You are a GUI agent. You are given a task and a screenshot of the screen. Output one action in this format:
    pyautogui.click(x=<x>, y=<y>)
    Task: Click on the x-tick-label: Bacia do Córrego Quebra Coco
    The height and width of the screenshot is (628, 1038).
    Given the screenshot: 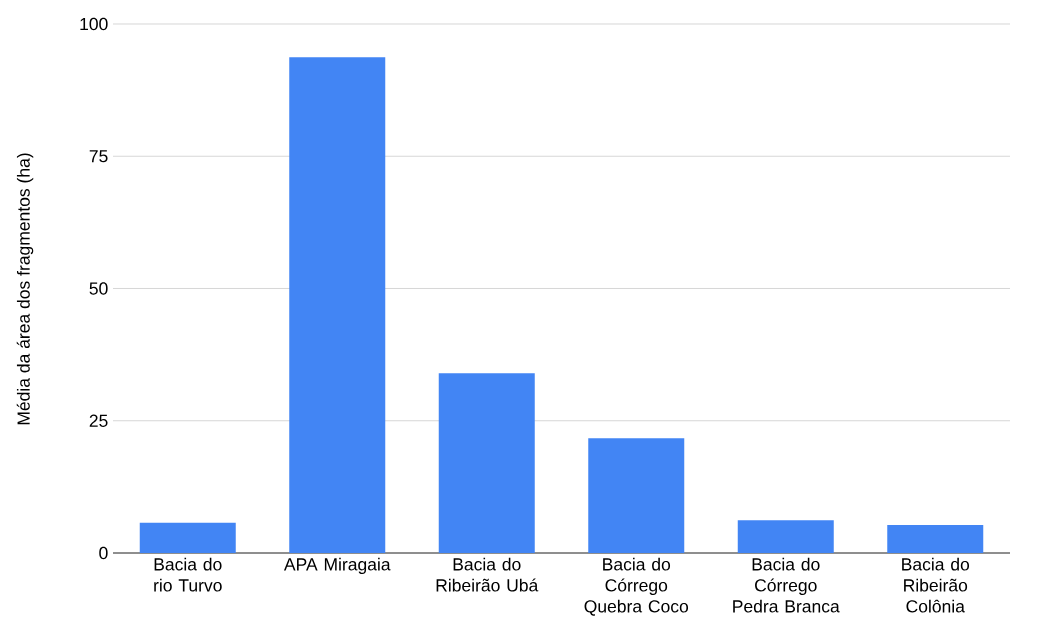 What is the action you would take?
    pyautogui.click(x=636, y=586)
    